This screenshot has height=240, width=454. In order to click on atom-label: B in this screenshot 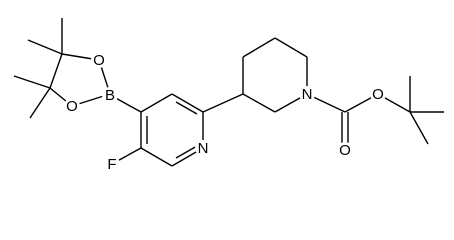, I will do `click(110, 95)`.